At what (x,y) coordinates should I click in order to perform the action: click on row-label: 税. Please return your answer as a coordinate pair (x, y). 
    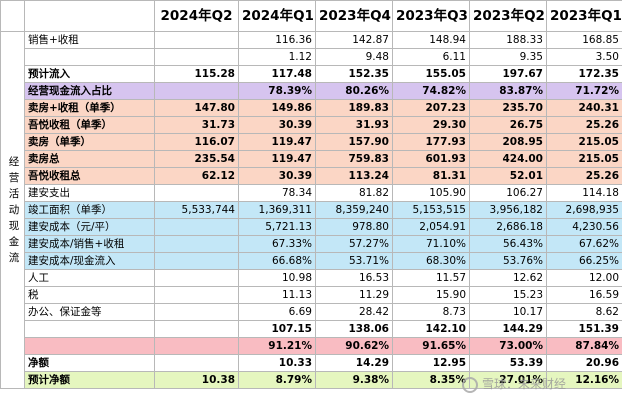
    Looking at the image, I should click on (89, 295).